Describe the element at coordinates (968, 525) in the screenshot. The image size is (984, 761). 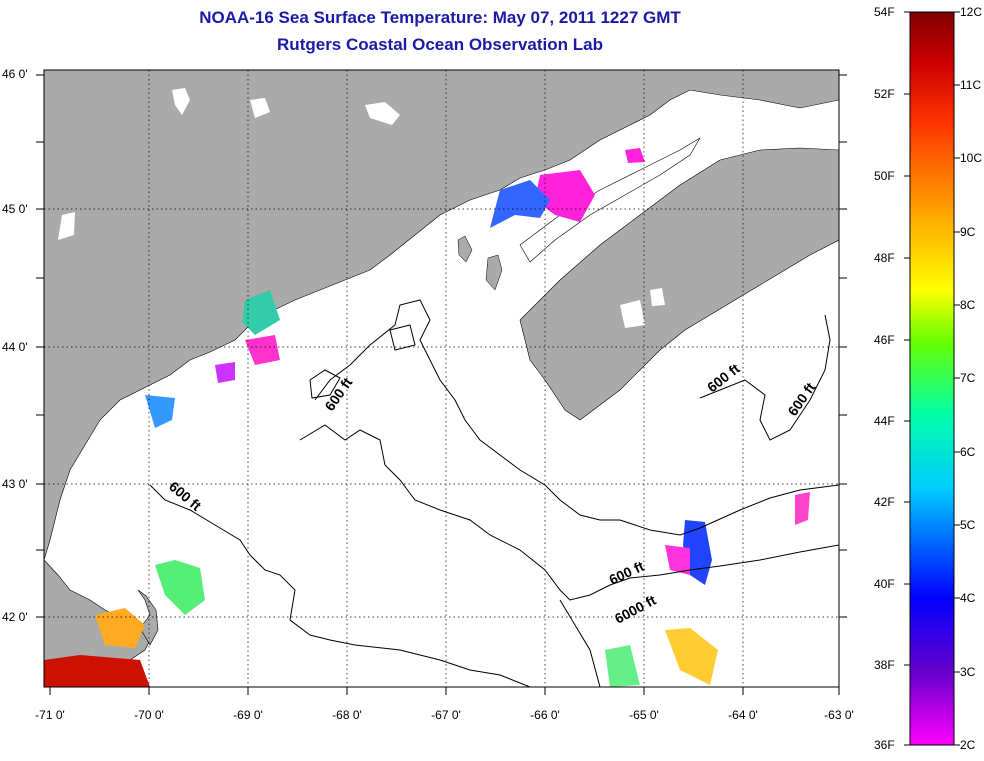
I see `colorbar-label-c: 5C` at that location.